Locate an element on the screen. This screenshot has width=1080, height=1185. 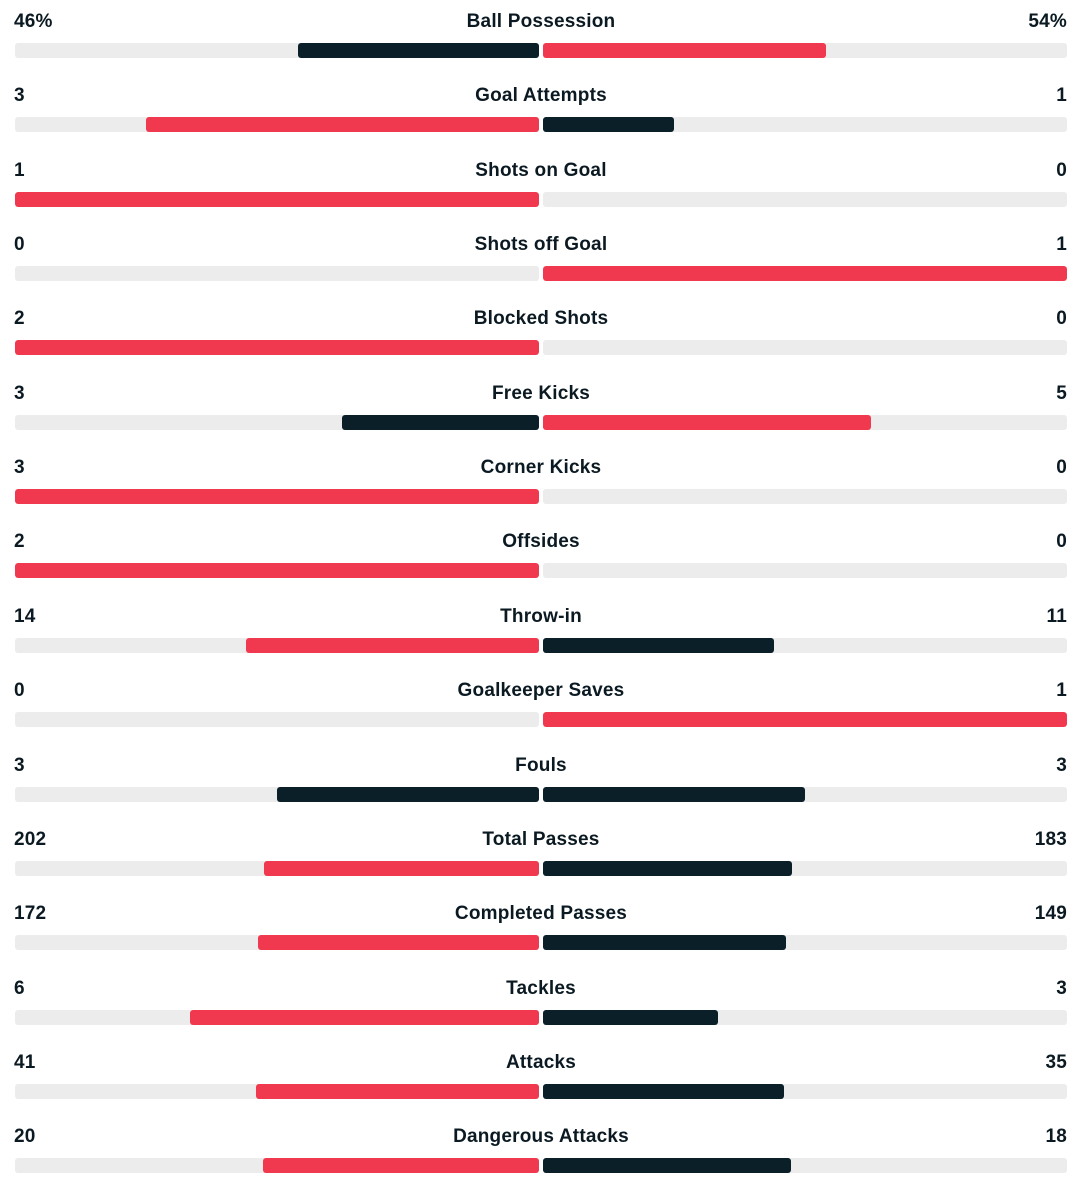
stat-row: Goalkeeper Saves 0 1 is located at coordinates (540, 699).